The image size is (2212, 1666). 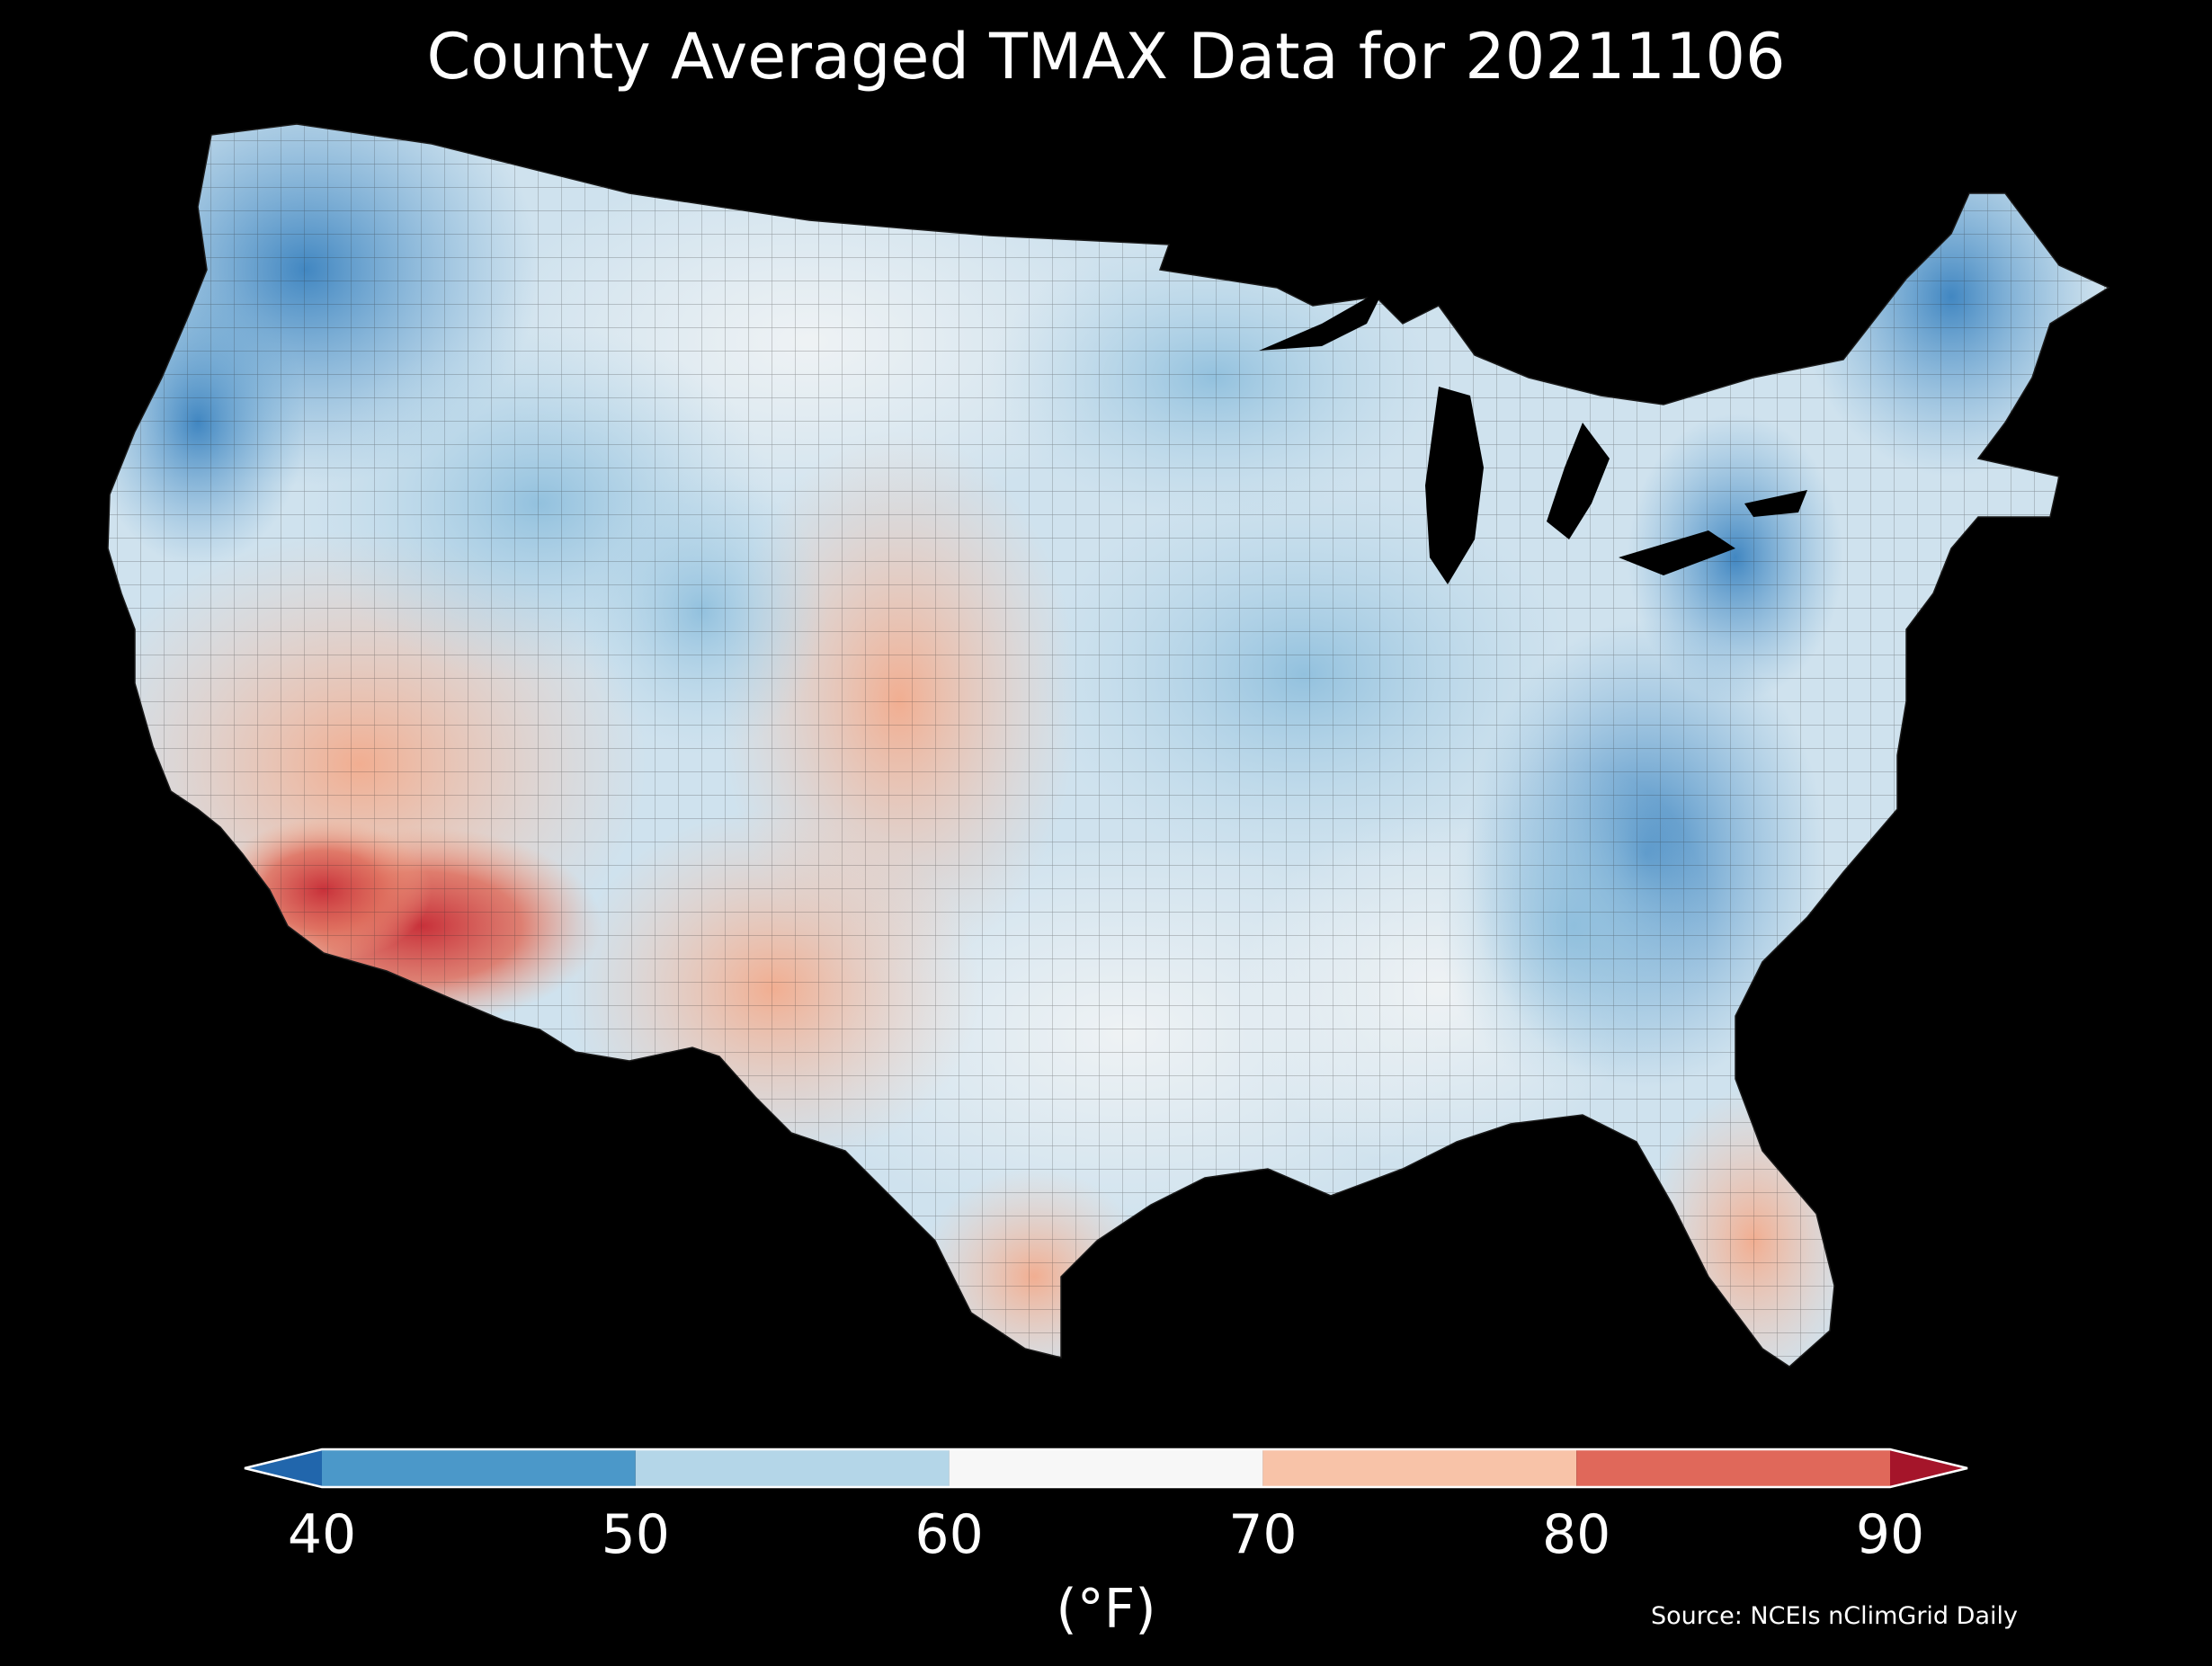 What do you see at coordinates (1576, 1535) in the screenshot?
I see `colorbar-tick-80: 80` at bounding box center [1576, 1535].